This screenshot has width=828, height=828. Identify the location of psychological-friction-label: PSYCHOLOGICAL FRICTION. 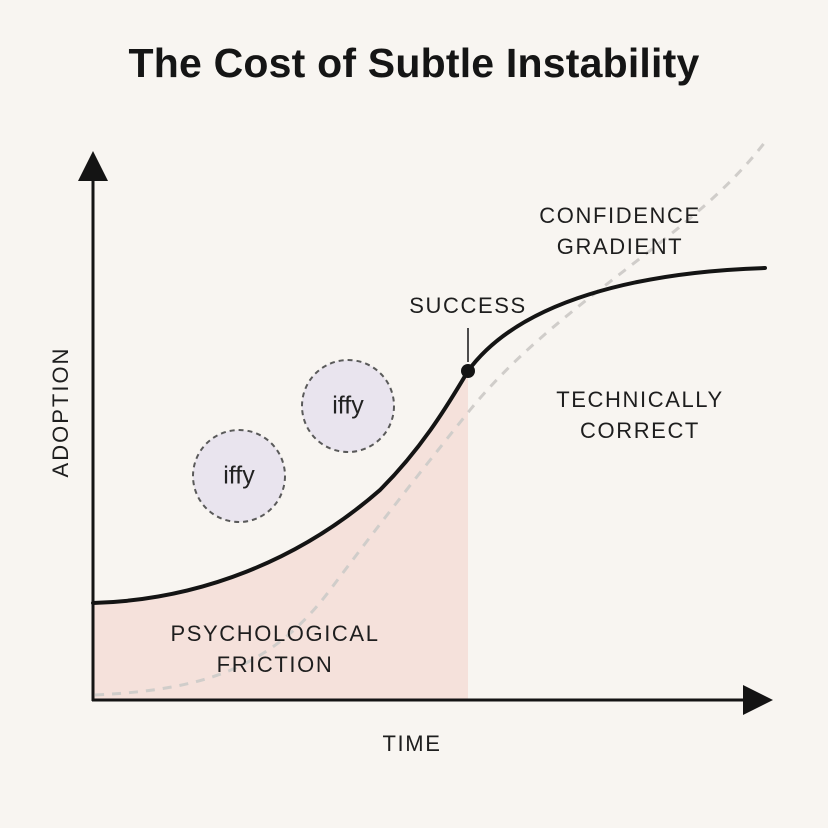
(275, 649).